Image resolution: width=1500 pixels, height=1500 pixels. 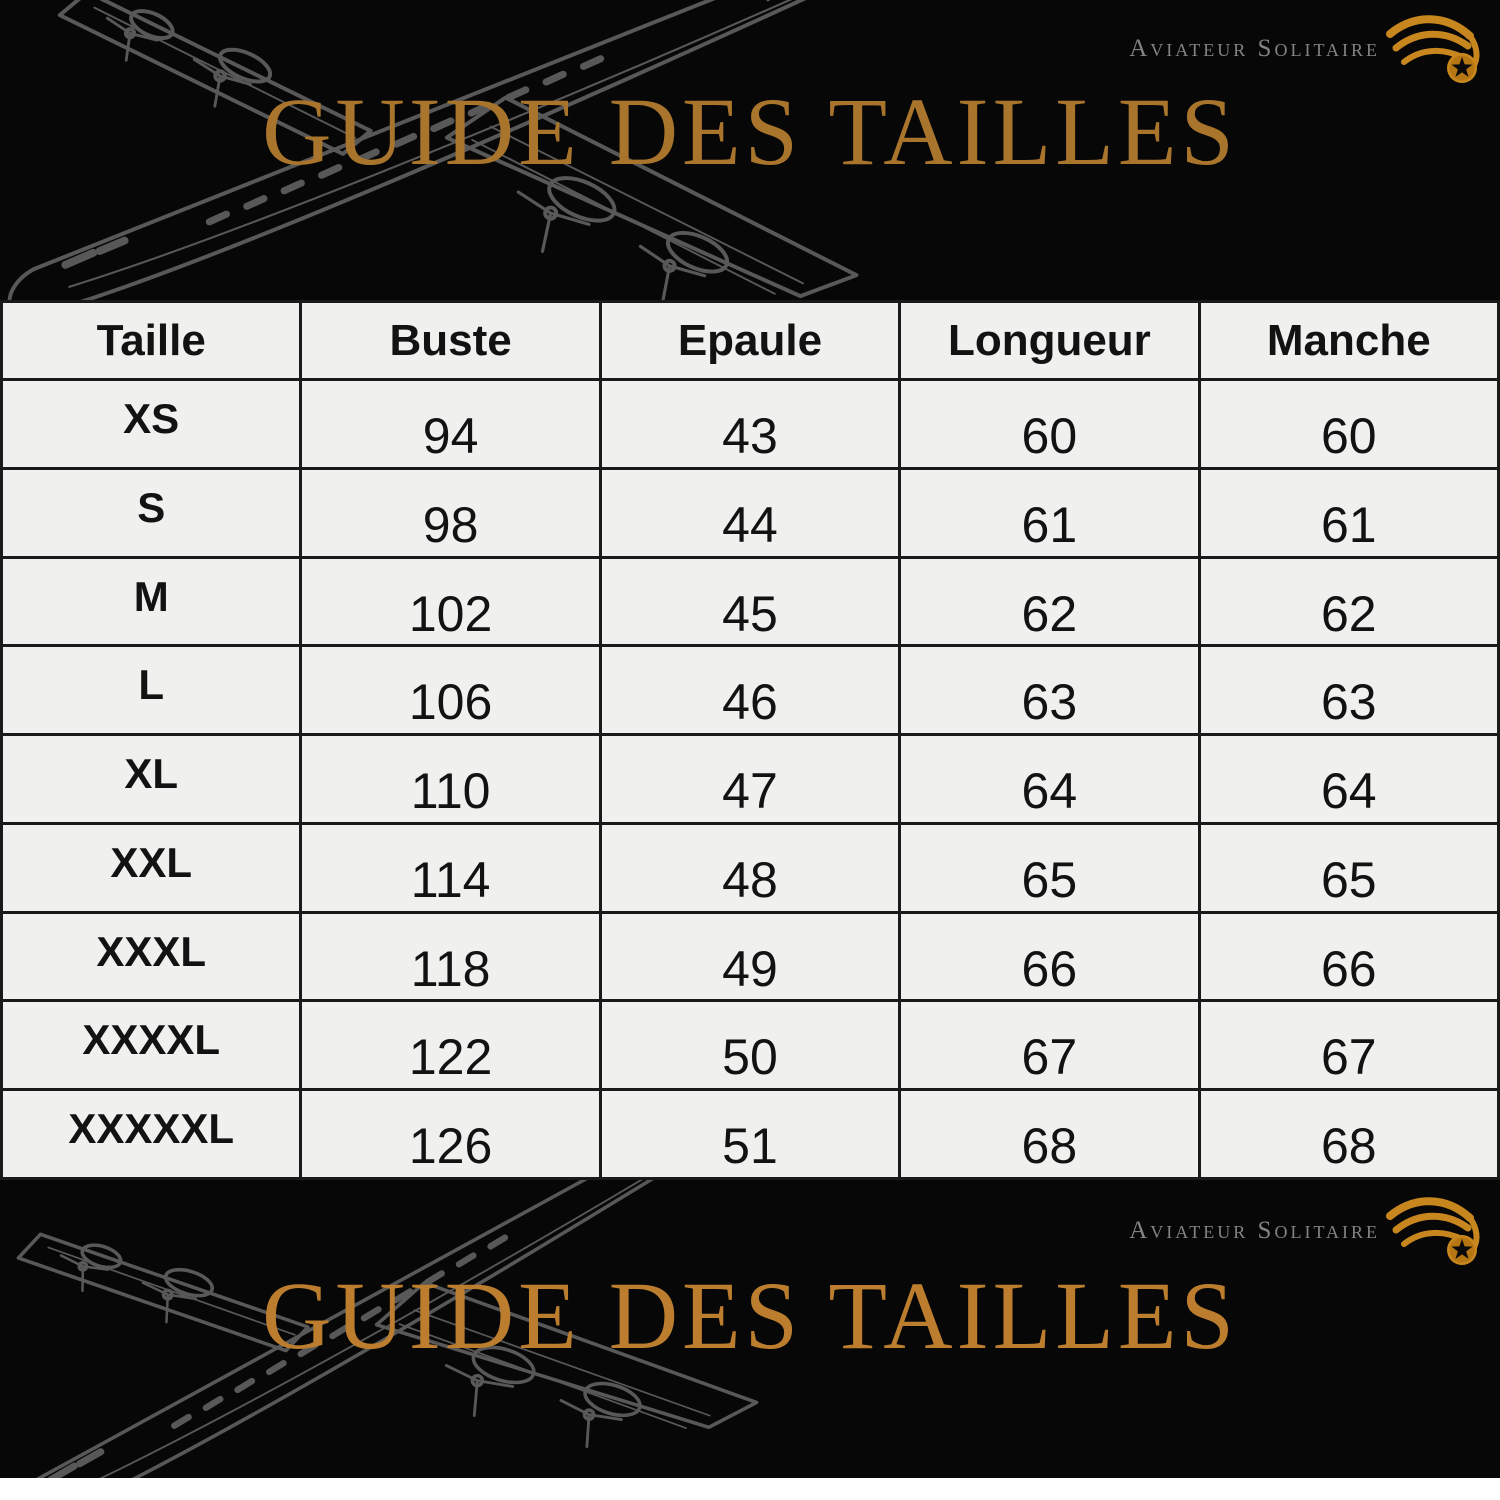 What do you see at coordinates (450, 779) in the screenshot?
I see `measurement-cell: 110` at bounding box center [450, 779].